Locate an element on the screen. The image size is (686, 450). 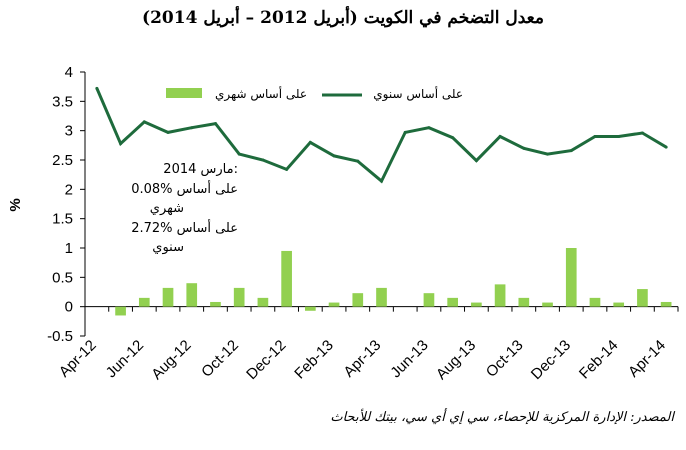
x-tick-label: Feb-13 is located at coordinates (314, 360).